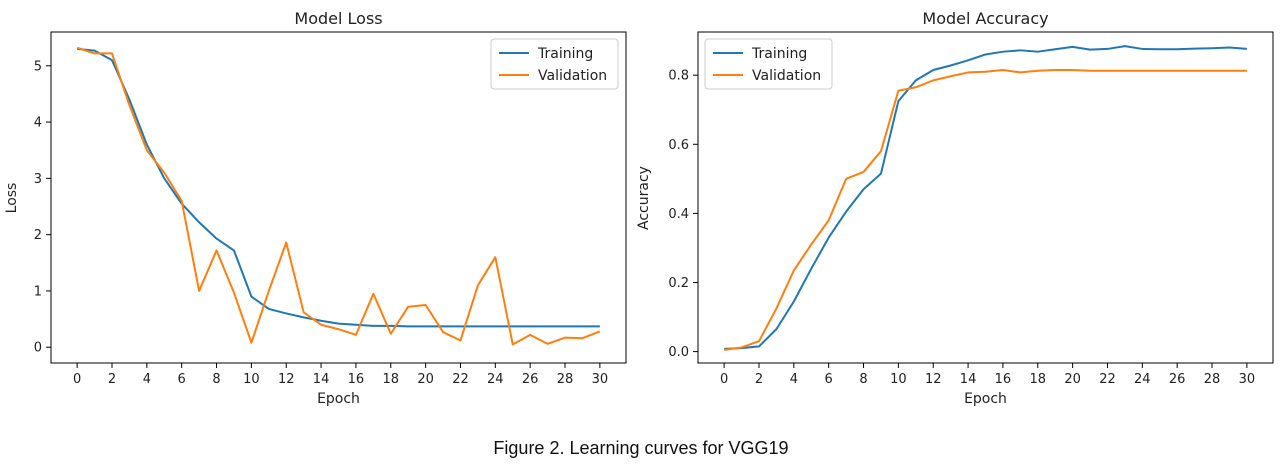  Describe the element at coordinates (338, 18) in the screenshot. I see `loss-chart-title: Model Loss` at that location.